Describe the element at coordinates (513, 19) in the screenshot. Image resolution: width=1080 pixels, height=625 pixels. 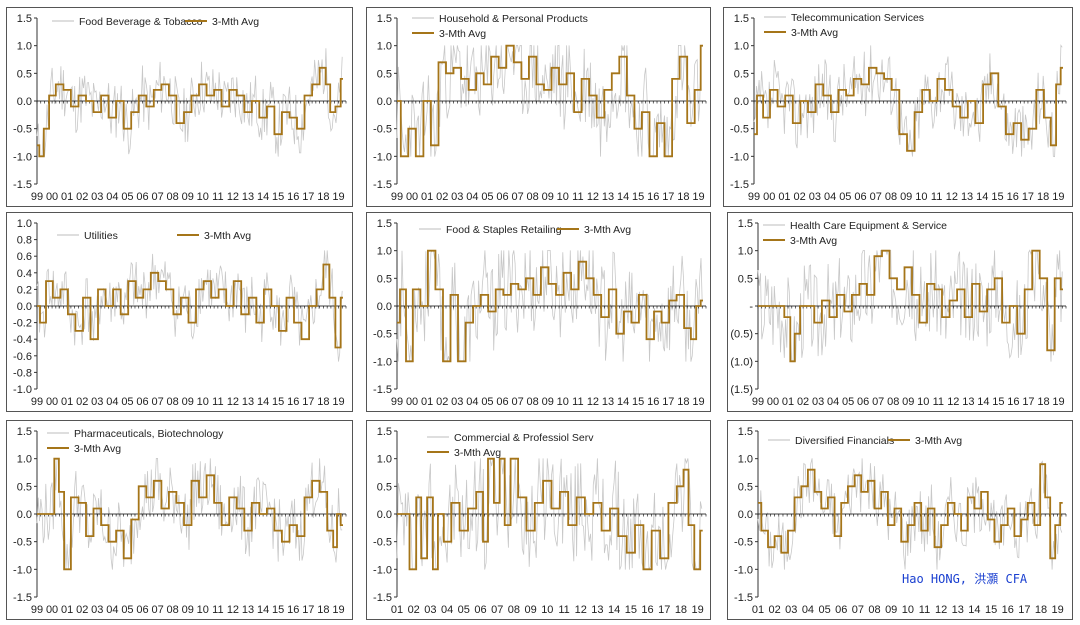
I see `legend-raw-label: Household & Personal Products` at that location.